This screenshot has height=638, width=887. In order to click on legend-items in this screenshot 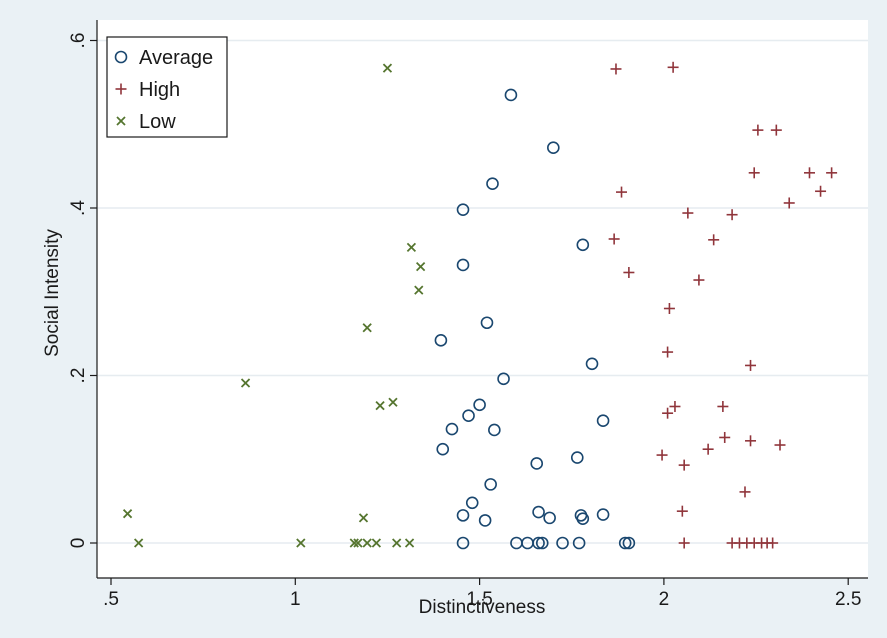, I will do `click(121, 88)`.